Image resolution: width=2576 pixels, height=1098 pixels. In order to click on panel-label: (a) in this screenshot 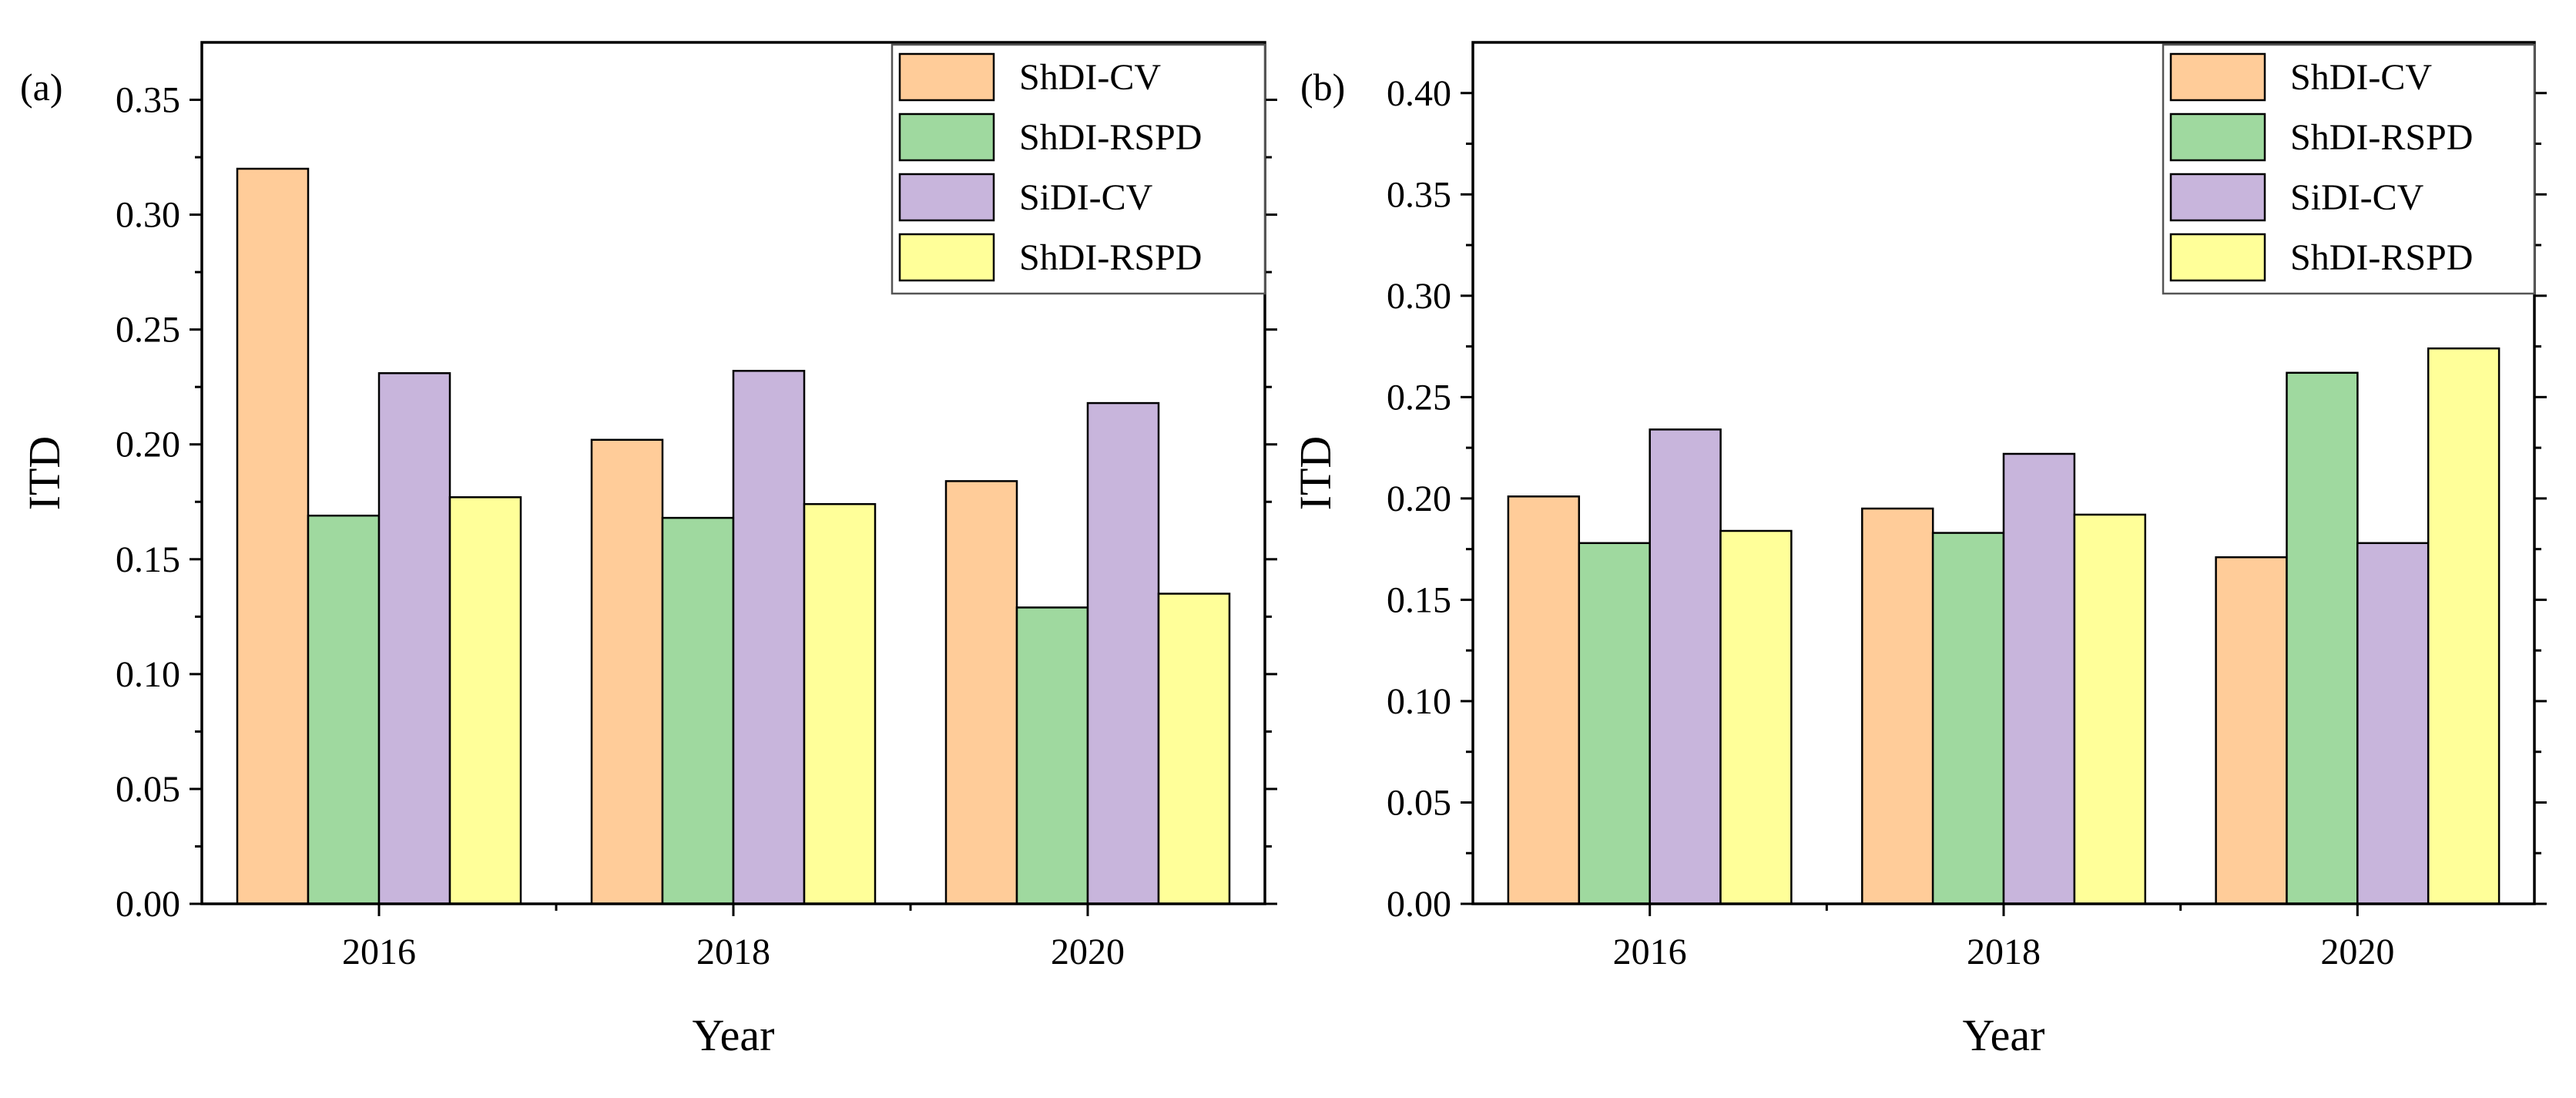, I will do `click(41, 87)`.